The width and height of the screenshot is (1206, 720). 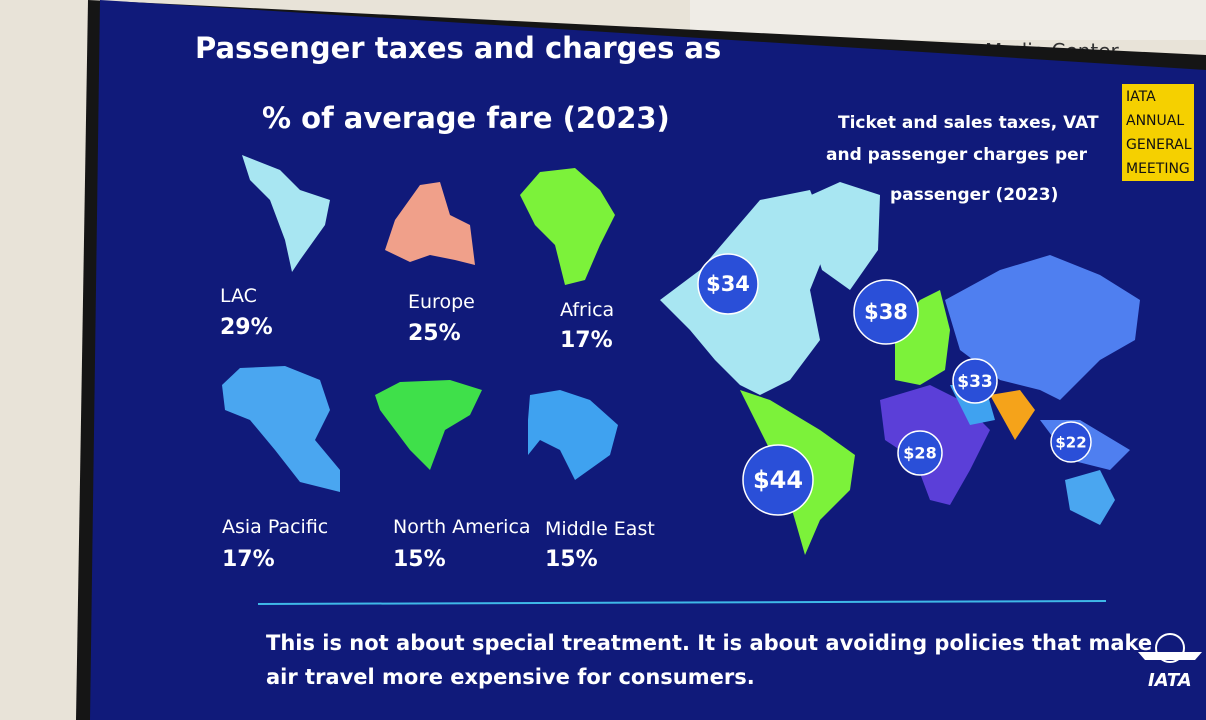 I want to click on map-title-line: passenger (2023), so click(x=974, y=195).